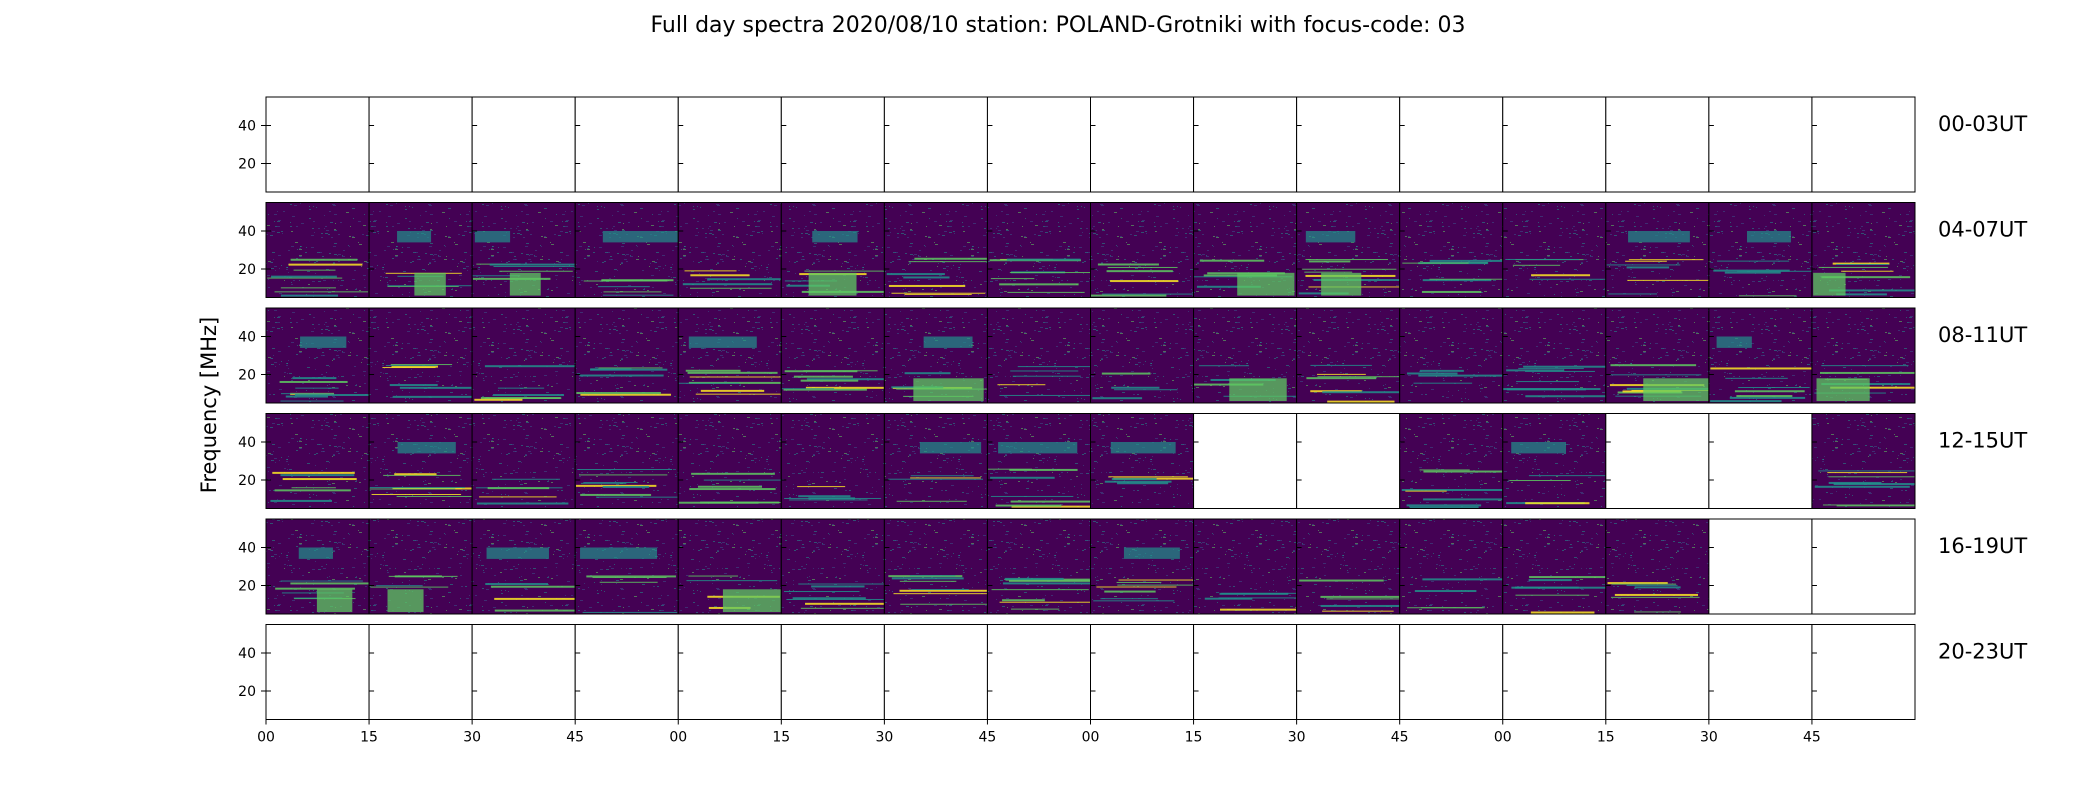  Describe the element at coordinates (209, 405) in the screenshot. I see `y-axis-label: Frequency [MHz]` at that location.